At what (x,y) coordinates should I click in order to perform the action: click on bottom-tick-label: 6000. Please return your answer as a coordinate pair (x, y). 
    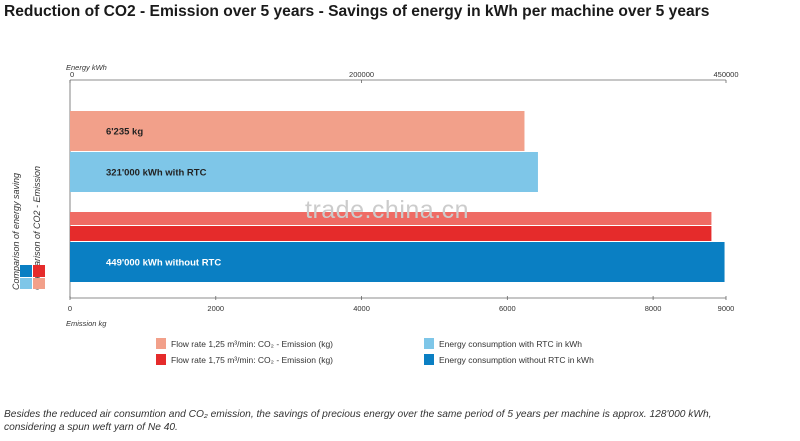
    Looking at the image, I should click on (507, 308).